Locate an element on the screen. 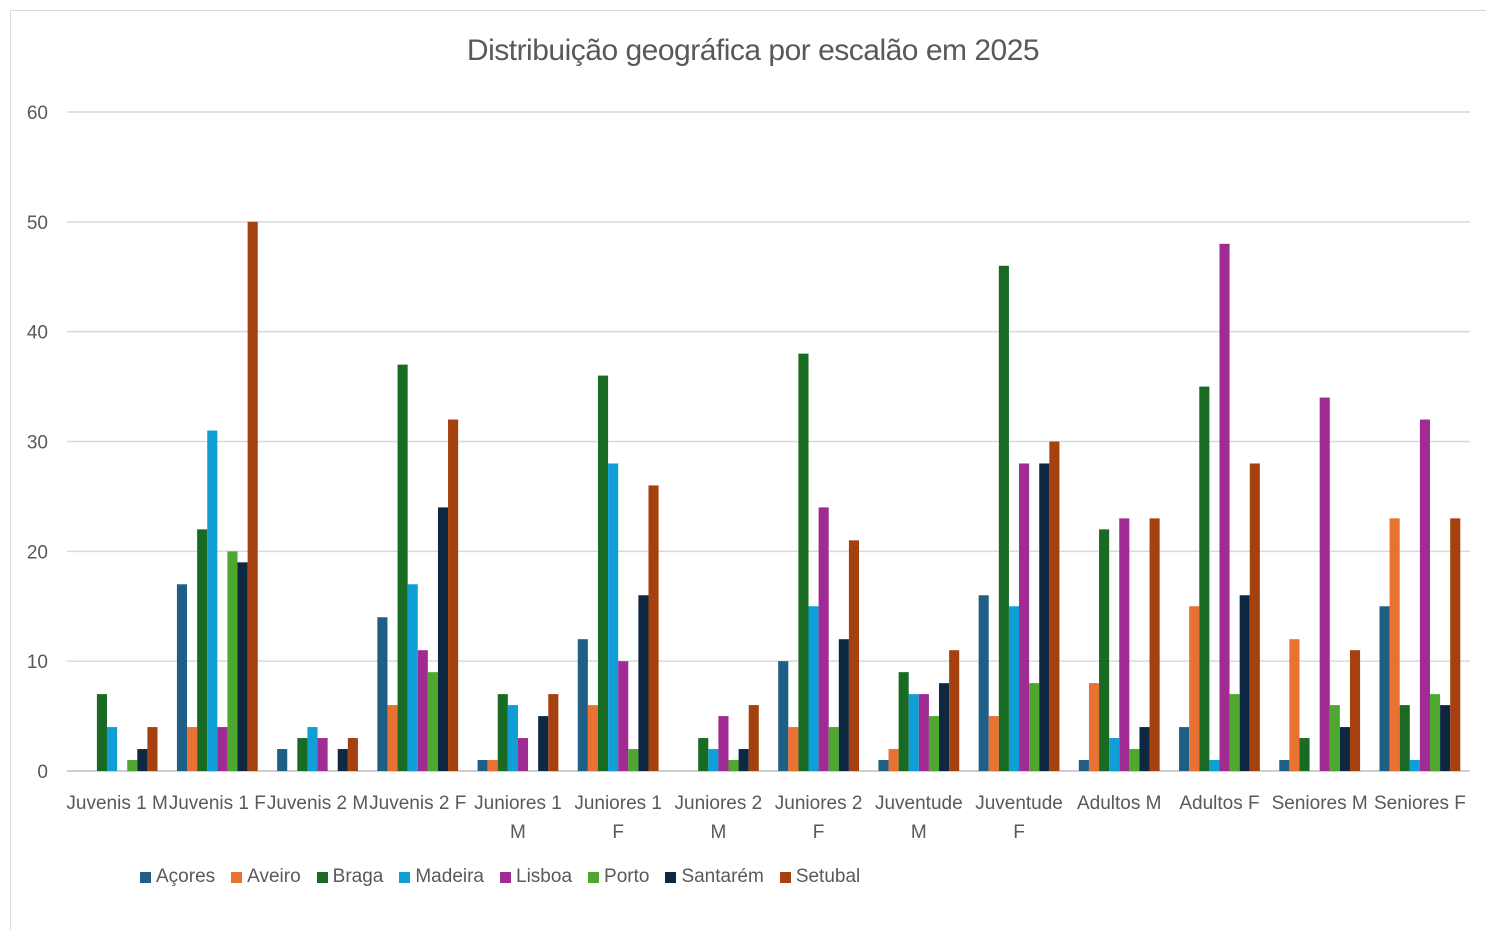 The image size is (1488, 930). legend-item: Santarém is located at coordinates (714, 877).